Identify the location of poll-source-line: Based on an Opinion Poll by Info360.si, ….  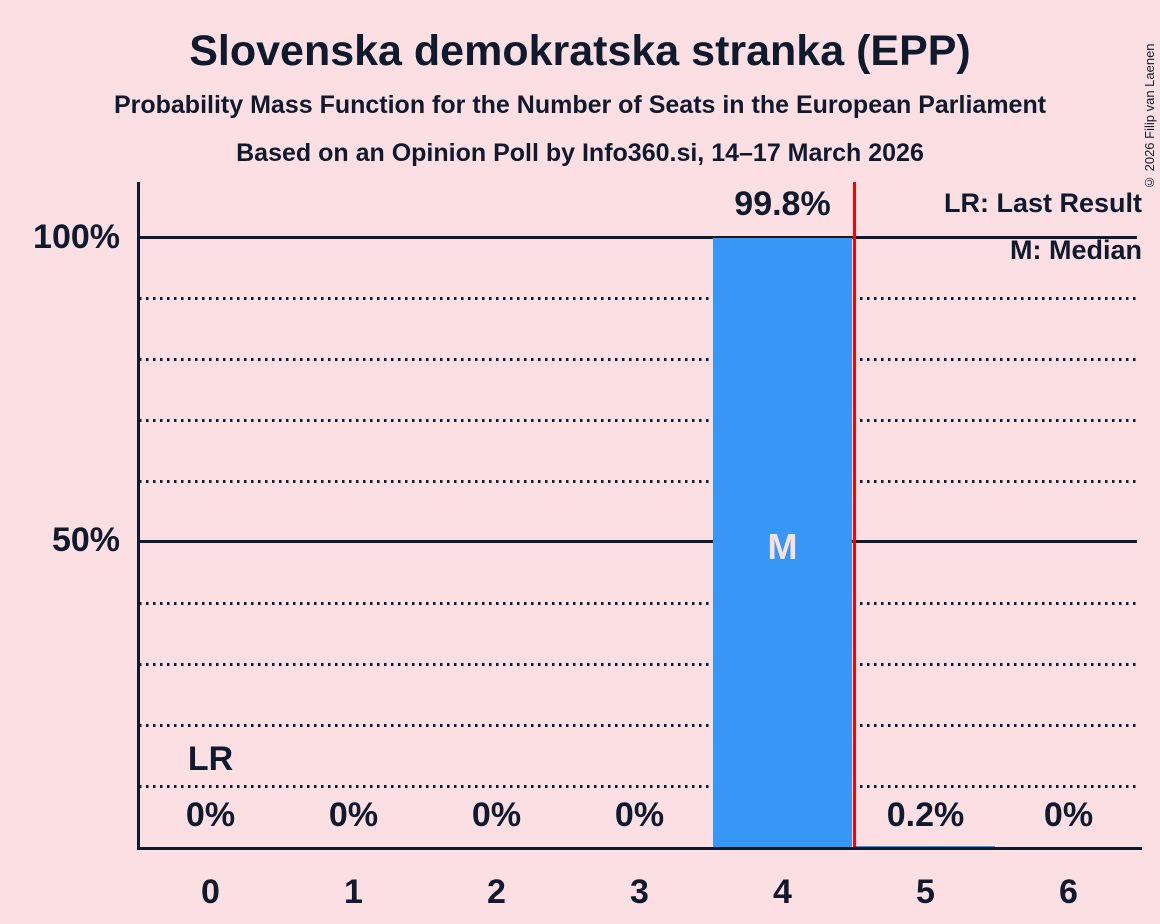
(580, 153).